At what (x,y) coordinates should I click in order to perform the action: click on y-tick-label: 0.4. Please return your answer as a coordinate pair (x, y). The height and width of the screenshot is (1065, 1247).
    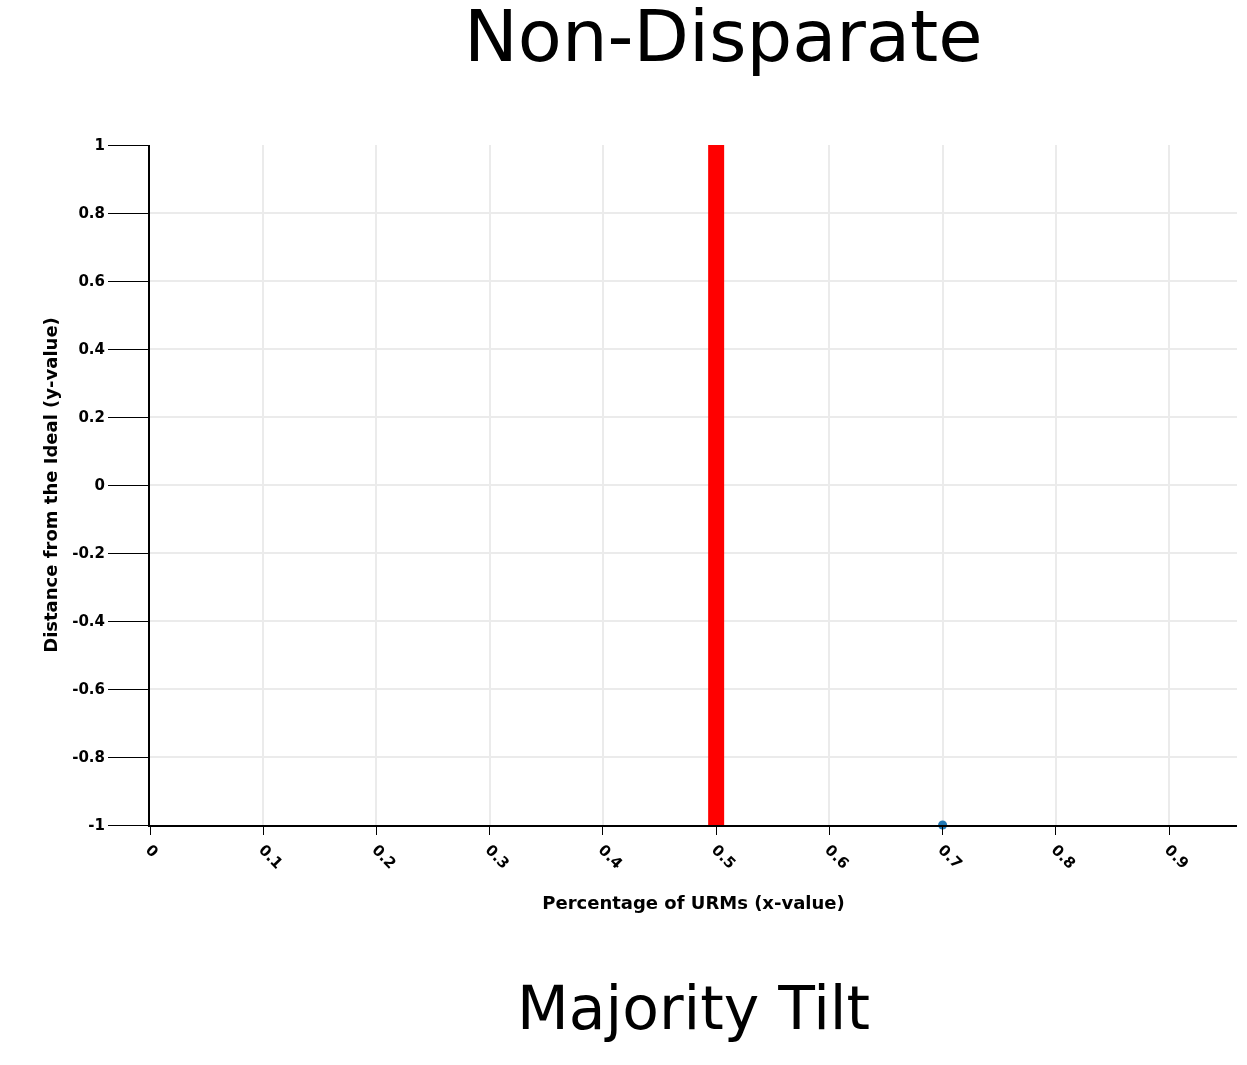
    Looking at the image, I should click on (91, 349).